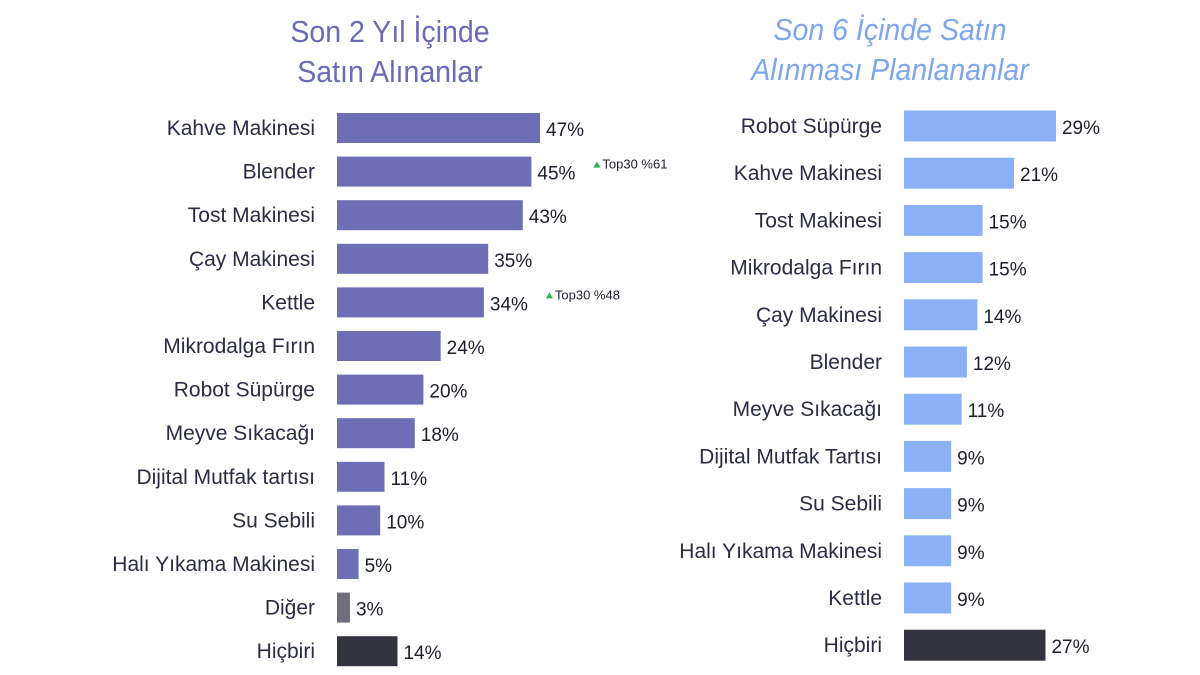 This screenshot has width=1200, height=675. Describe the element at coordinates (440, 435) in the screenshot. I see `value-label-left: 18%` at that location.